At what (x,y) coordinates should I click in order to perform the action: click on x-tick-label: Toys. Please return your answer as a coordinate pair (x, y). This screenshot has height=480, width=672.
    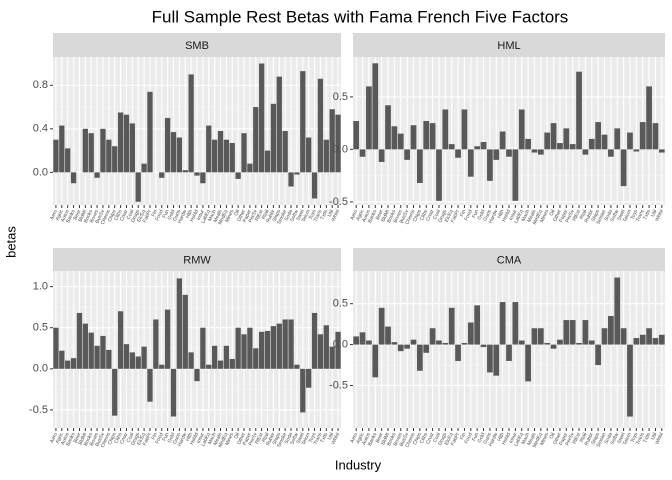
    Looking at the image, I should click on (635, 214).